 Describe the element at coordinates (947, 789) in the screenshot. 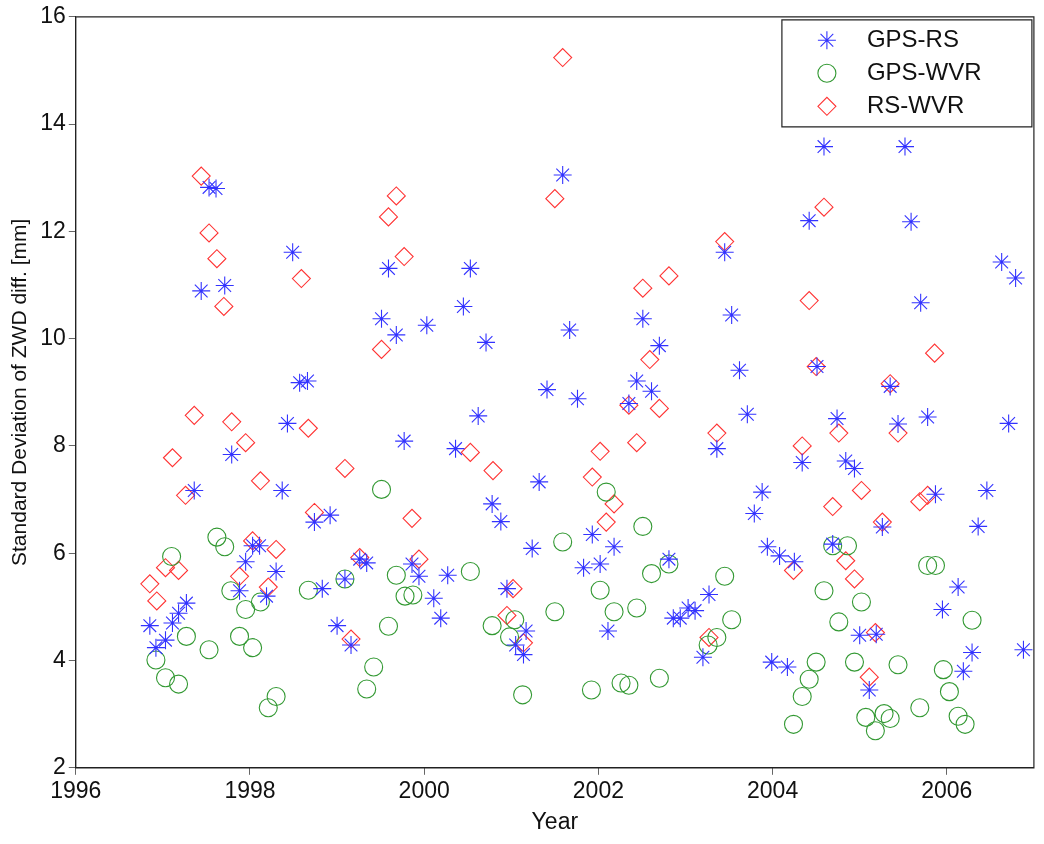

I see `x-tick-label: 2006` at that location.